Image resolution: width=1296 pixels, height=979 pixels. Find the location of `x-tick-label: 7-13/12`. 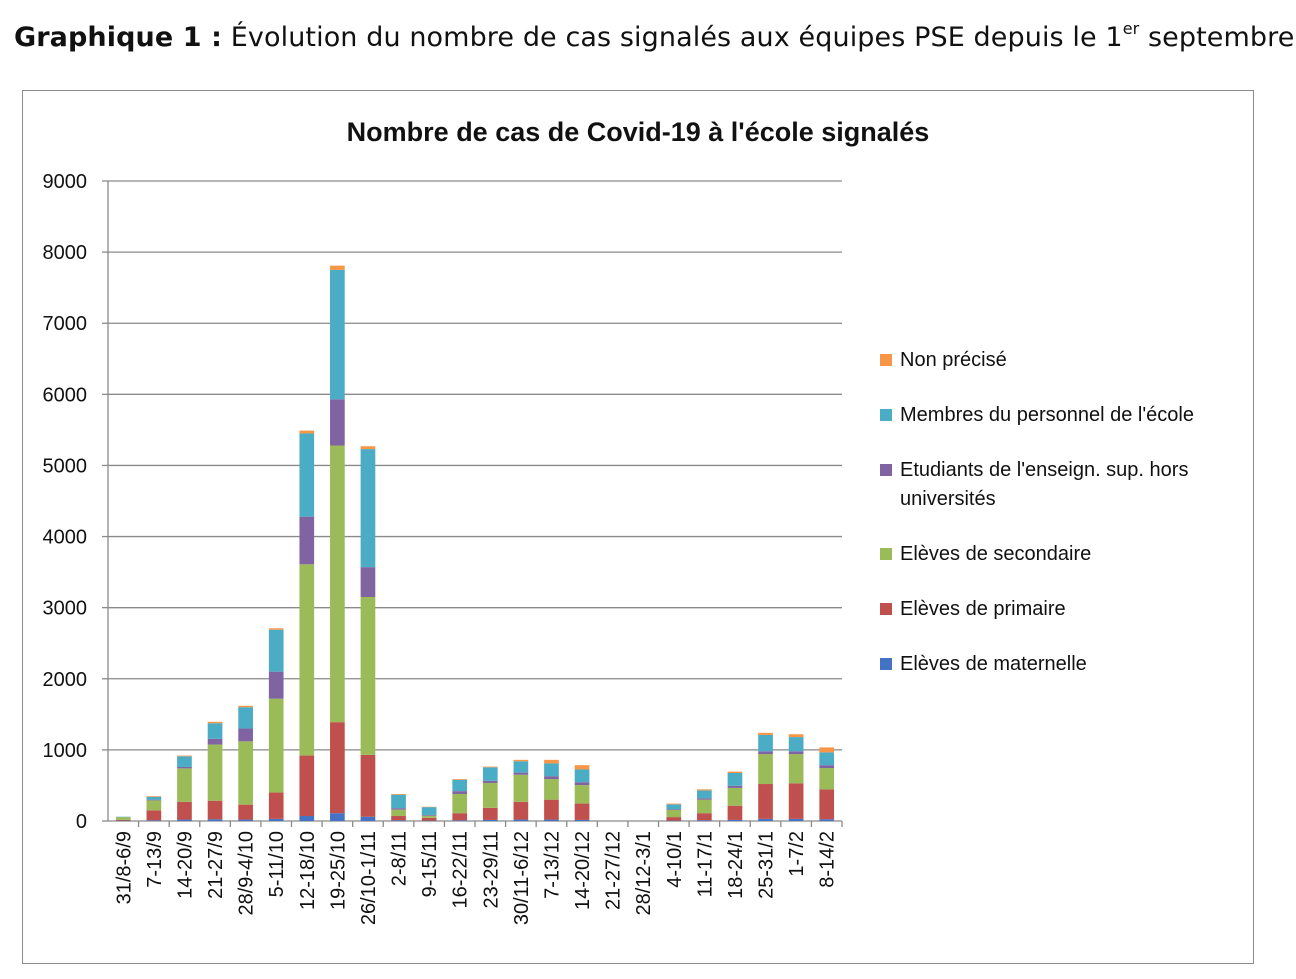

x-tick-label: 7-13/12 is located at coordinates (552, 865).